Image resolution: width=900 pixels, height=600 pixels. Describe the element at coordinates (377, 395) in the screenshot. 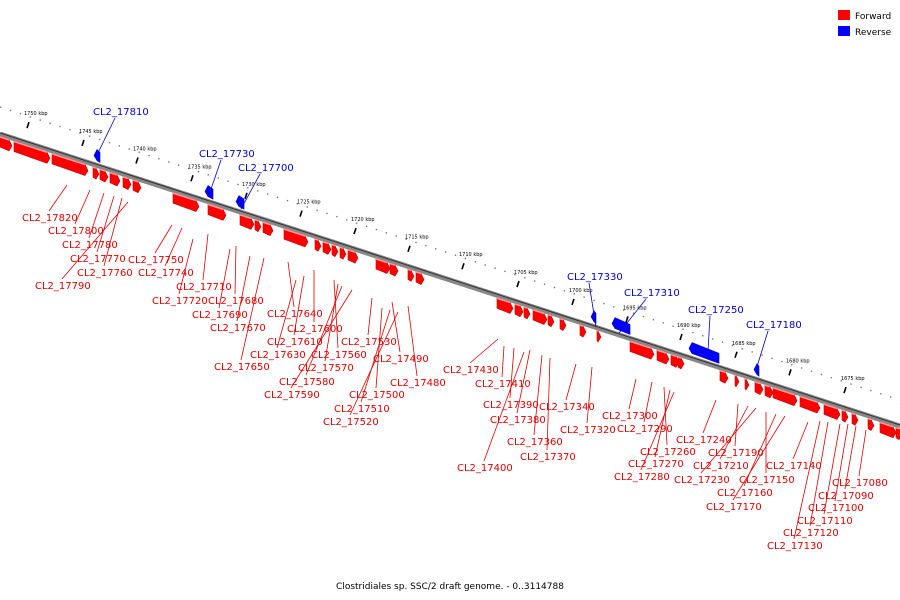

I see `gene-label-forward: CL2_17500` at that location.